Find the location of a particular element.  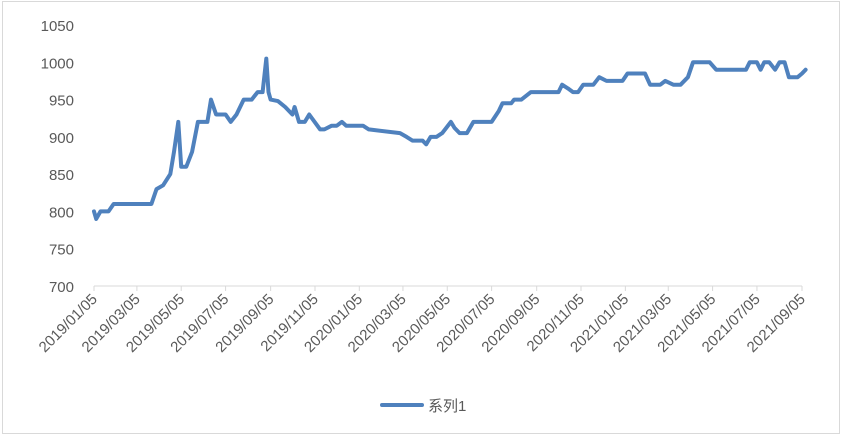

y-tick-label: 850 is located at coordinates (61, 175).